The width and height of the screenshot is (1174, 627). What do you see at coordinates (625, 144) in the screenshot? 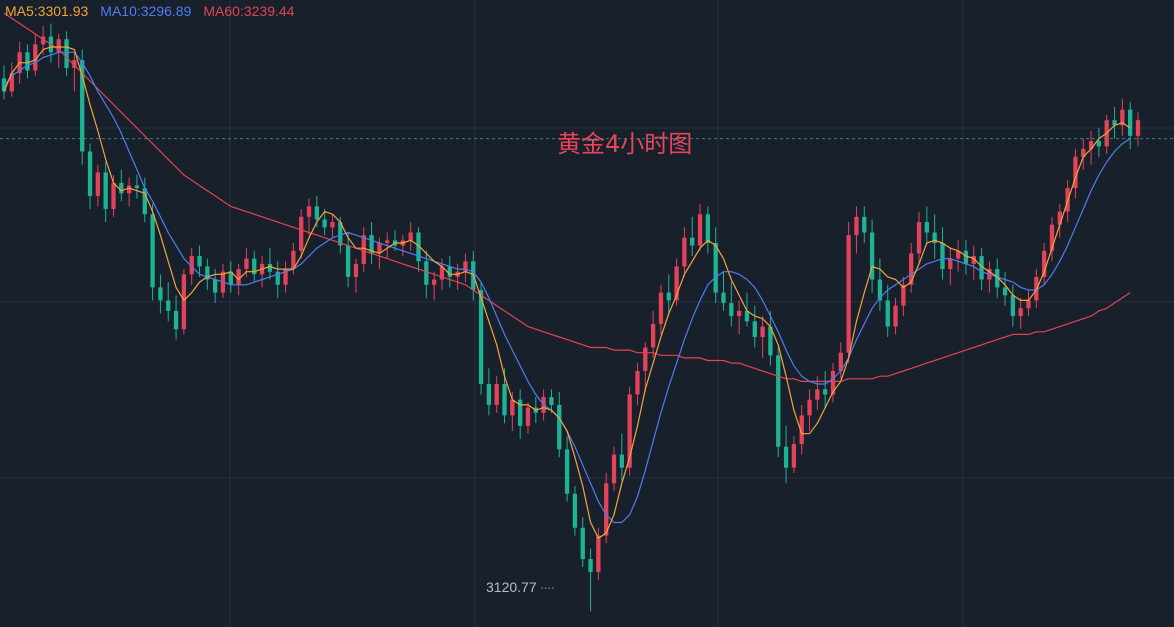
I see `chart-title: 黄金4小时图` at bounding box center [625, 144].